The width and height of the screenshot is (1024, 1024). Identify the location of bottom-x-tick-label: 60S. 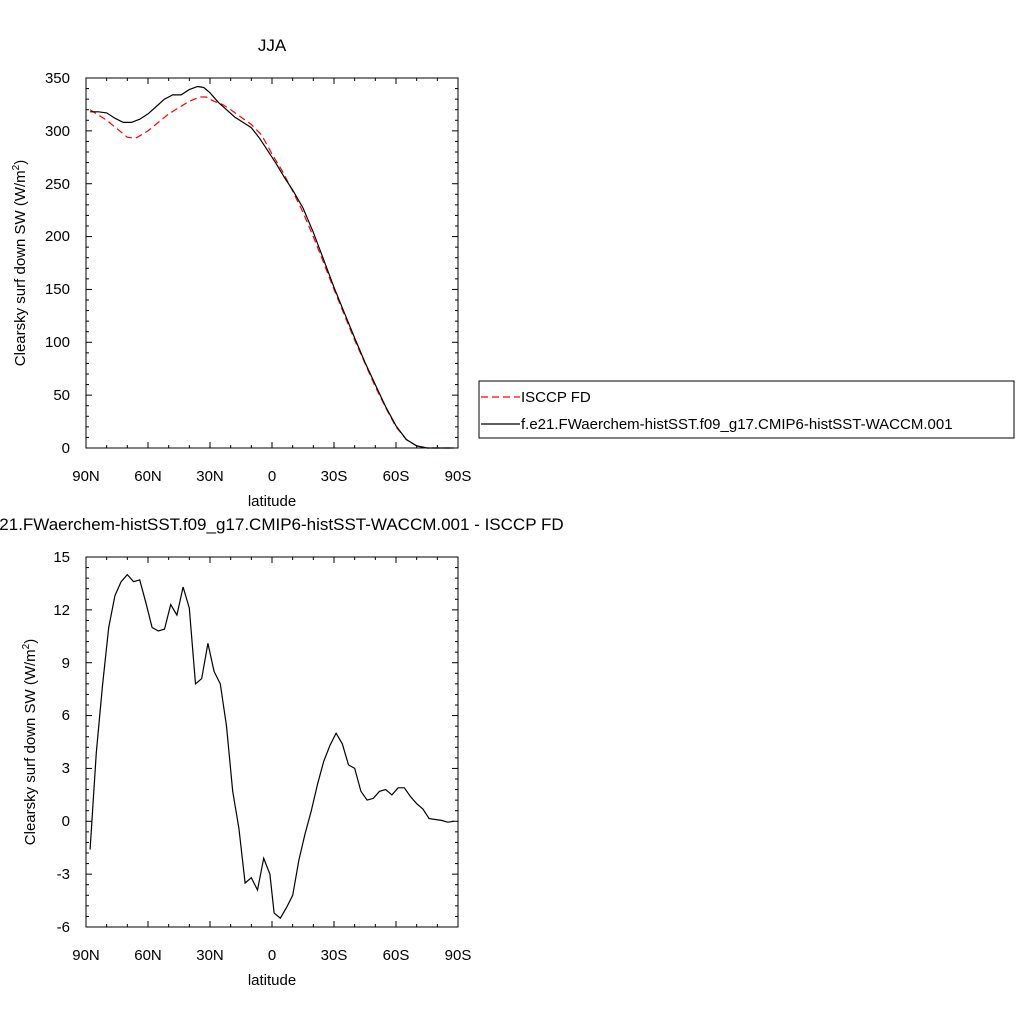
(396, 955).